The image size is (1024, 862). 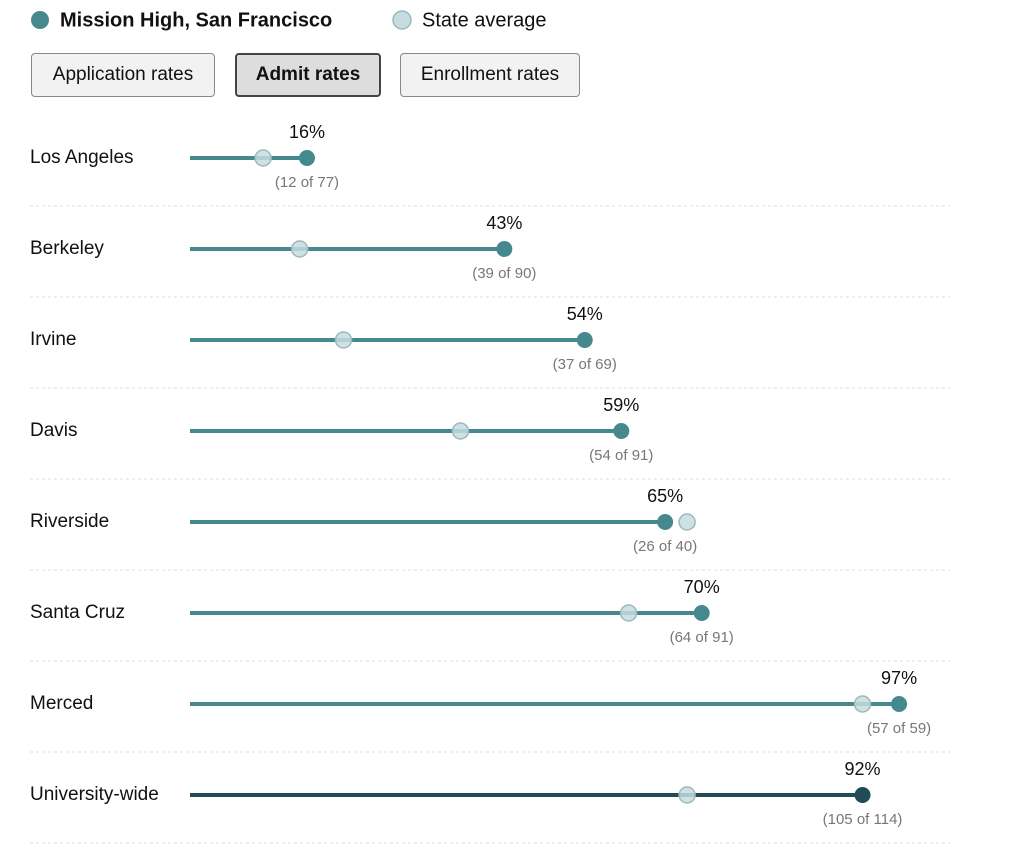 What do you see at coordinates (504, 273) in the screenshot?
I see `count-label: (39 of 90)` at bounding box center [504, 273].